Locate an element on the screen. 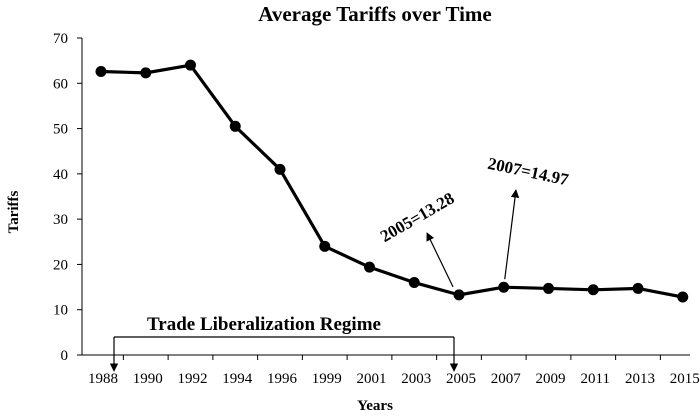 The image size is (700, 416). x-tick-label: 1994 is located at coordinates (237, 379).